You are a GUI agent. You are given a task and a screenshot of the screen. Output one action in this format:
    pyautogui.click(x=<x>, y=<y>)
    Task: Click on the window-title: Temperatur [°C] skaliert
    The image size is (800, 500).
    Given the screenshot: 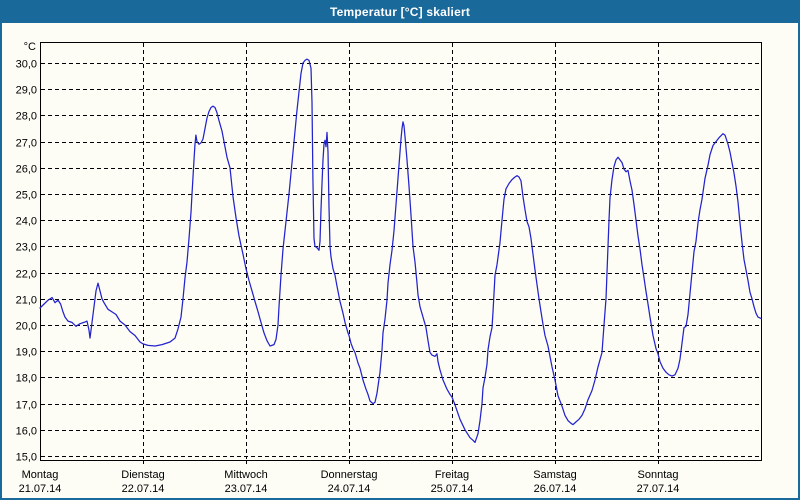 What is the action you would take?
    pyautogui.click(x=400, y=12)
    